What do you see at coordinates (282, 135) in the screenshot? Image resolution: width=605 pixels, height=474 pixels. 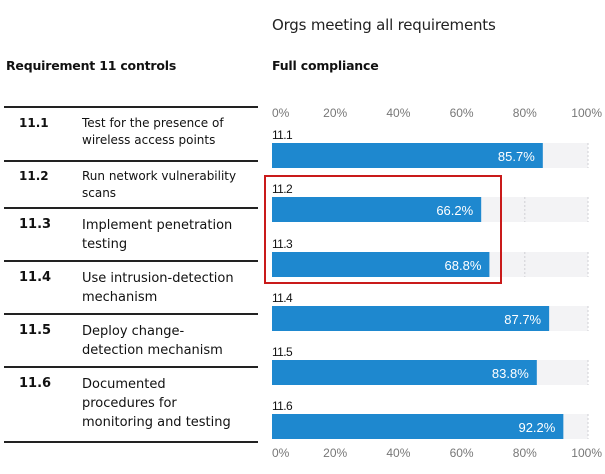 I see `category-label: 11.1` at bounding box center [282, 135].